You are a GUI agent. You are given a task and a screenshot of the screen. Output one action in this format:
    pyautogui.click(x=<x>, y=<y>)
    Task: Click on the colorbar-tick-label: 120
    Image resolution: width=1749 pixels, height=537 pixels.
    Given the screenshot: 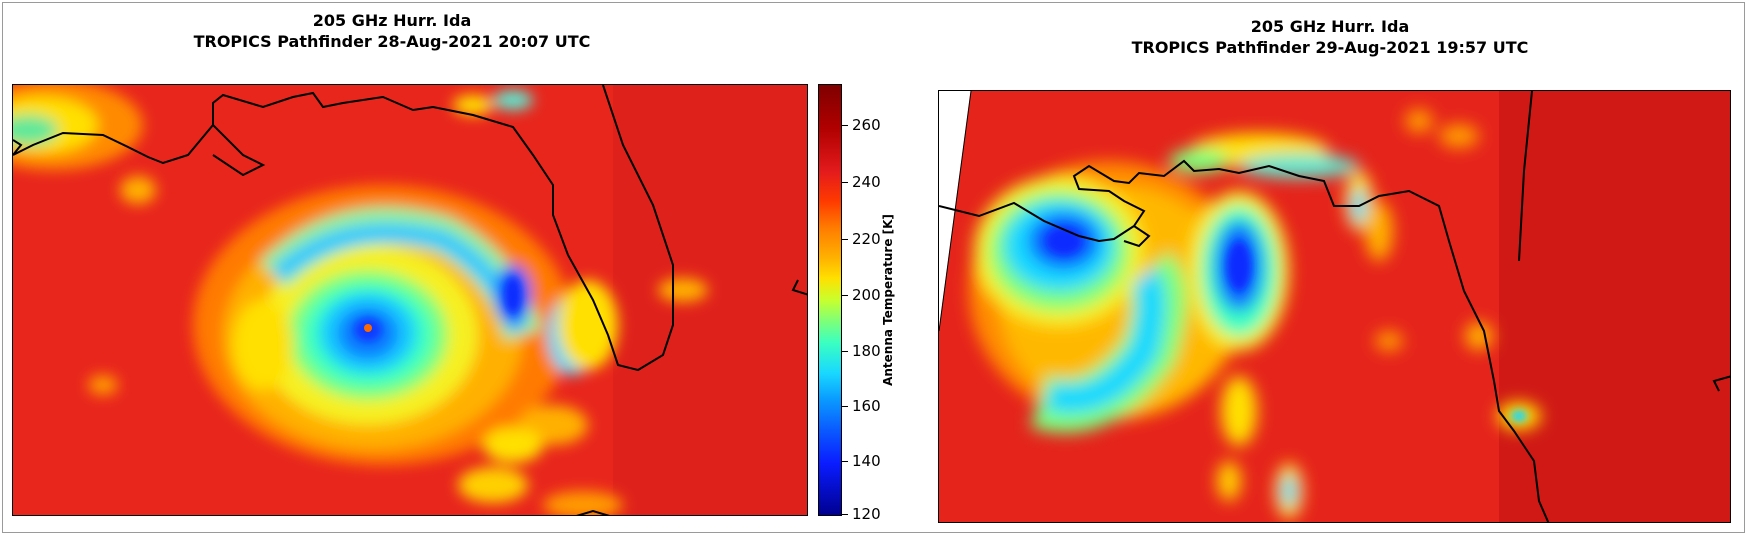 What is the action you would take?
    pyautogui.click(x=866, y=514)
    